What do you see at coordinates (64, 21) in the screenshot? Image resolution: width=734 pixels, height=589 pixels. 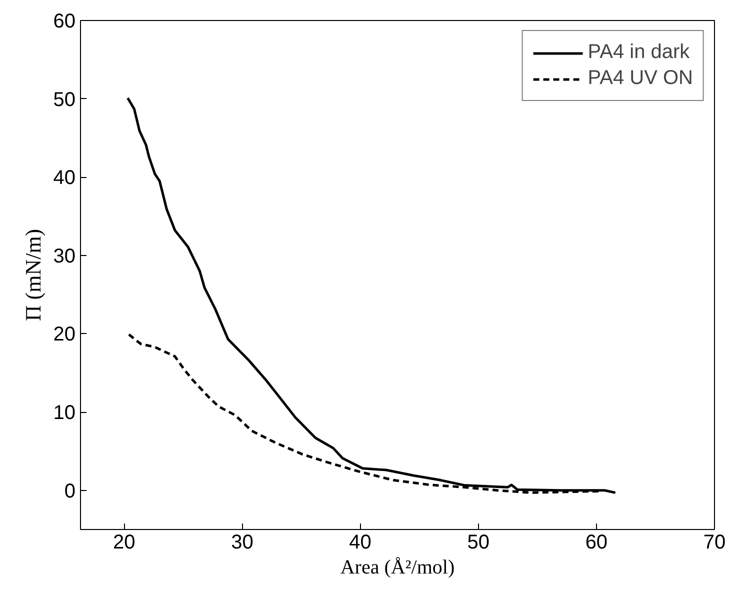 I see `y-tick-label: 60` at bounding box center [64, 21].